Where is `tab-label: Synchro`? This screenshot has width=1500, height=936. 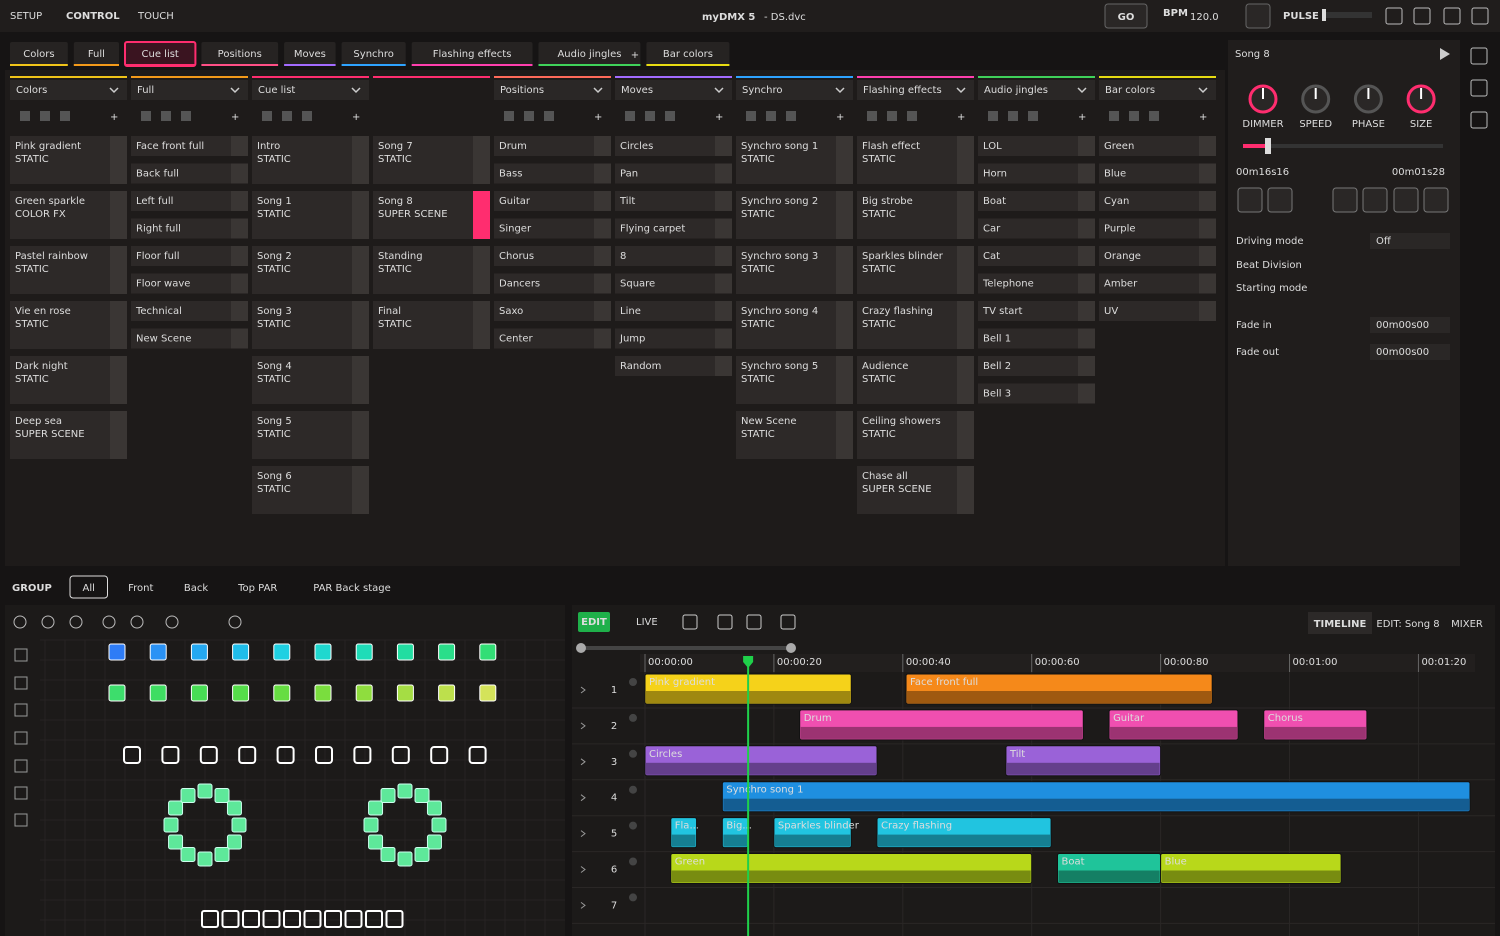 tab-label: Synchro is located at coordinates (373, 54).